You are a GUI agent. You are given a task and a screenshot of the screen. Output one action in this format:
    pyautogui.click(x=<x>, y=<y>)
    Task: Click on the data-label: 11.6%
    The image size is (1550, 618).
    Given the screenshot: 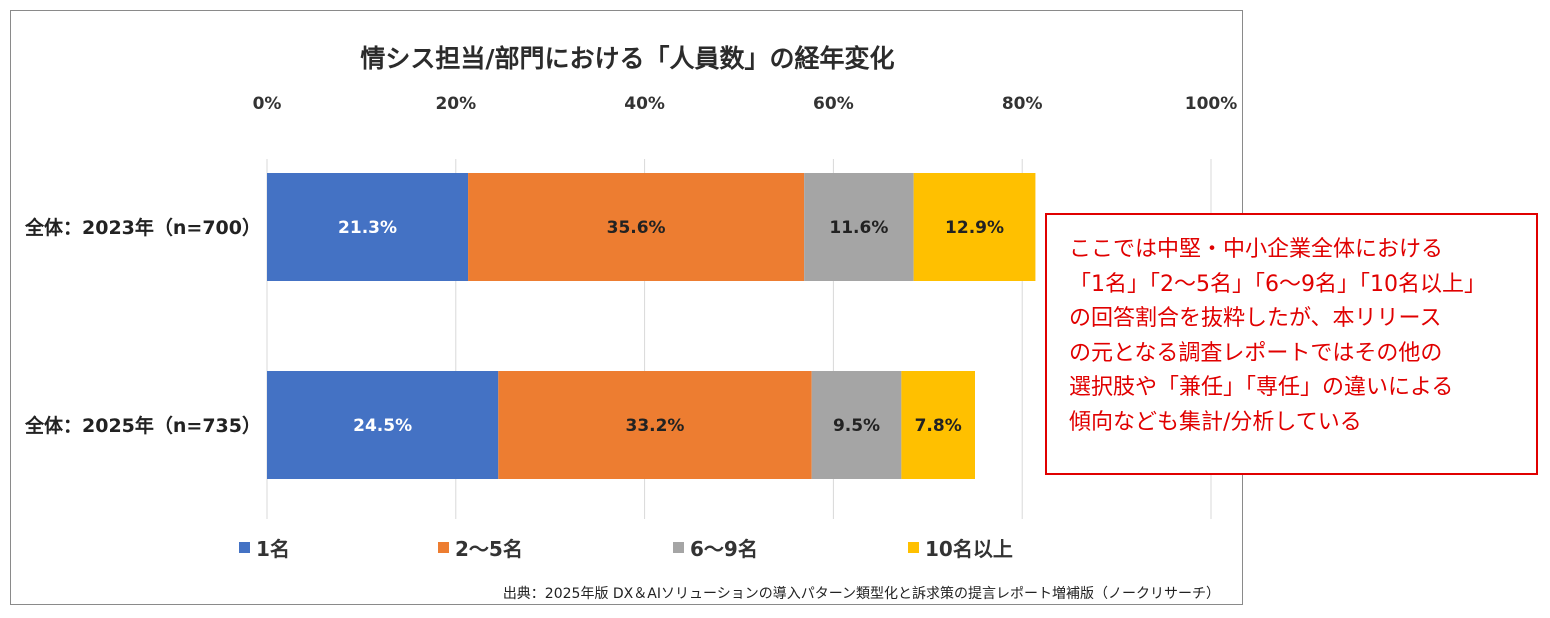 What is the action you would take?
    pyautogui.click(x=858, y=228)
    